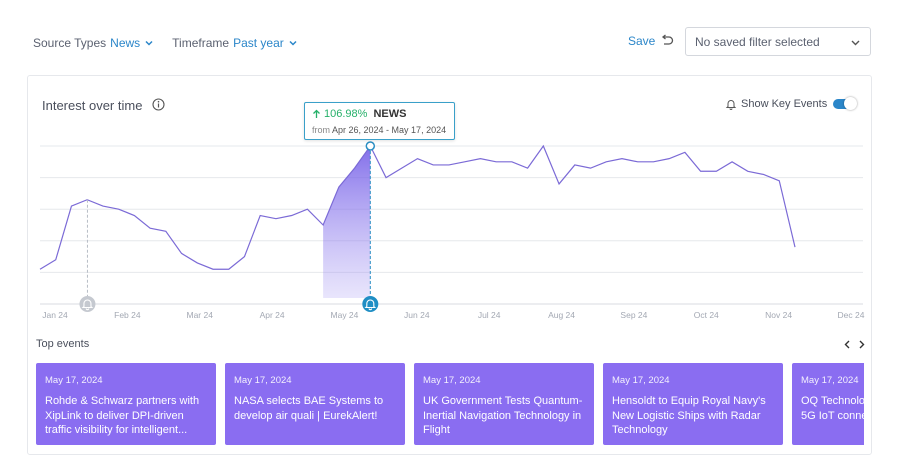  What do you see at coordinates (757, 41) in the screenshot?
I see `saved-filter-placeholder: No saved filter selected` at bounding box center [757, 41].